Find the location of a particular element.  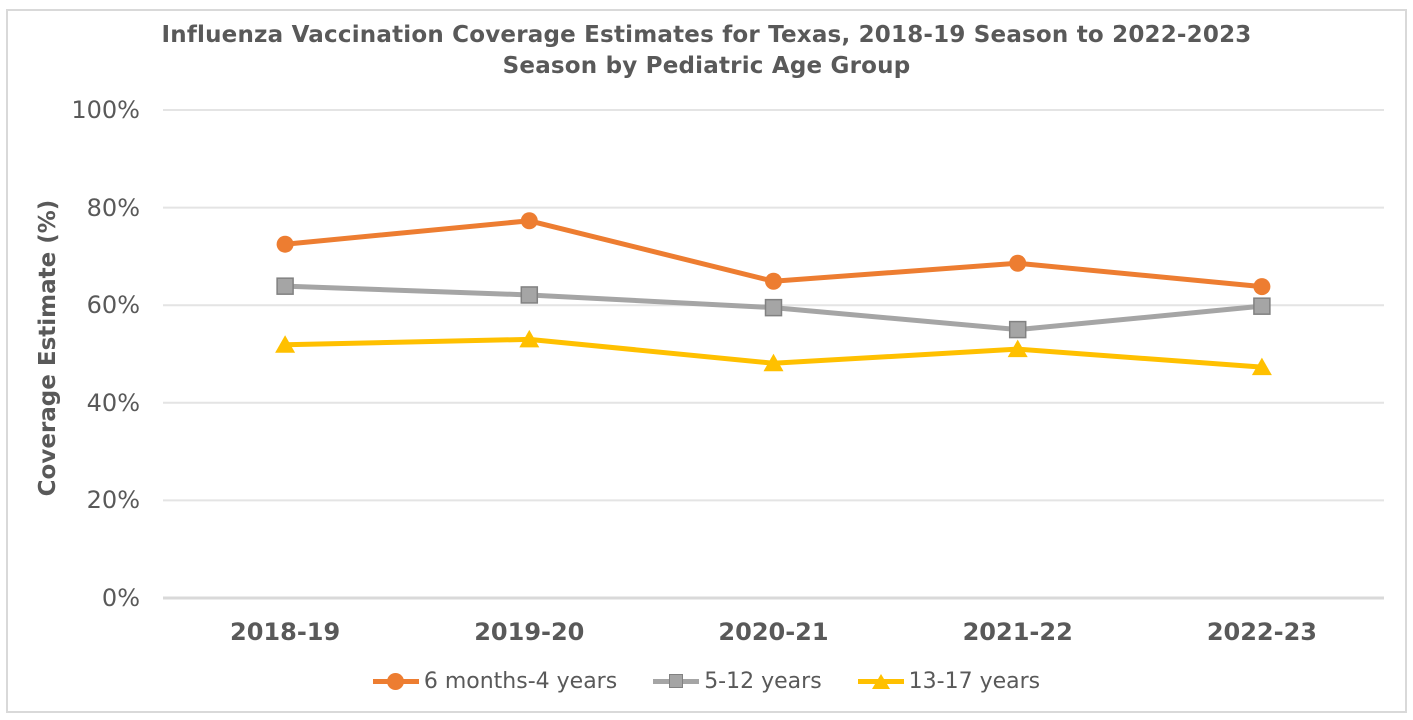

legend: 6 months-4 years 5-12 years 13-17 years is located at coordinates (706, 681).